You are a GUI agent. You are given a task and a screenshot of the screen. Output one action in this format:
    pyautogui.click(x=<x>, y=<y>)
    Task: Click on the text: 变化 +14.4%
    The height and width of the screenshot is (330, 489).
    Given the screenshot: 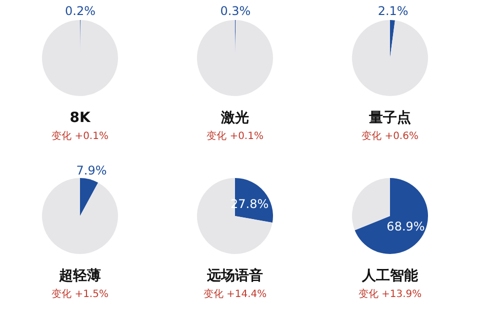 What is the action you would take?
    pyautogui.click(x=235, y=294)
    